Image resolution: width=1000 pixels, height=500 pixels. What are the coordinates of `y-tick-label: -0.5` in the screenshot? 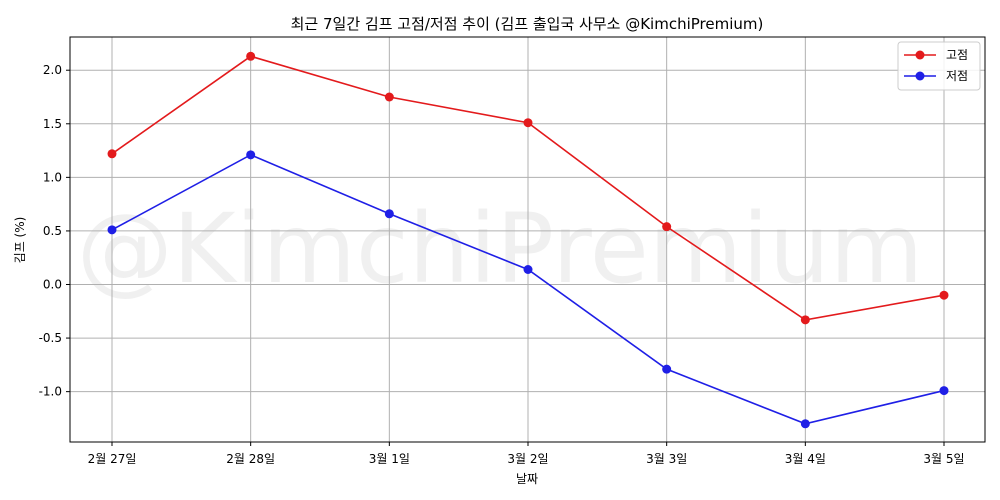 It's located at (50, 338).